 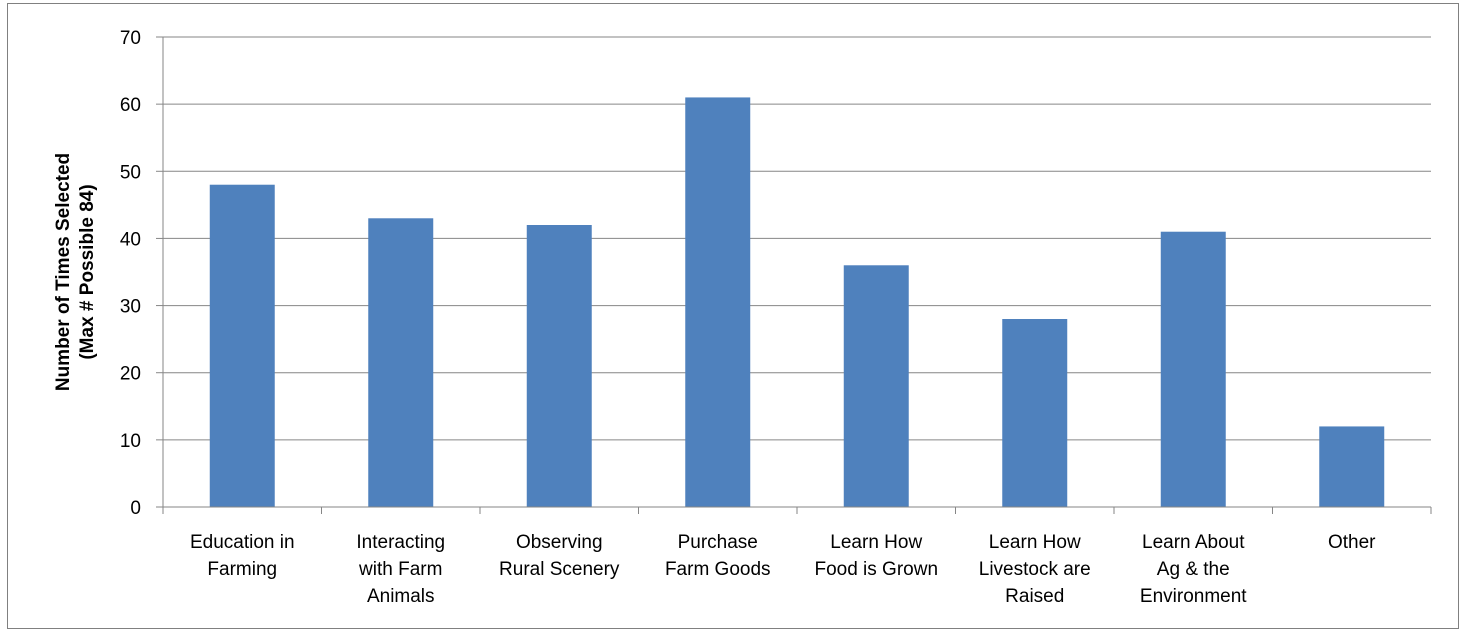 What do you see at coordinates (135, 508) in the screenshot?
I see `y-tick-label: 0` at bounding box center [135, 508].